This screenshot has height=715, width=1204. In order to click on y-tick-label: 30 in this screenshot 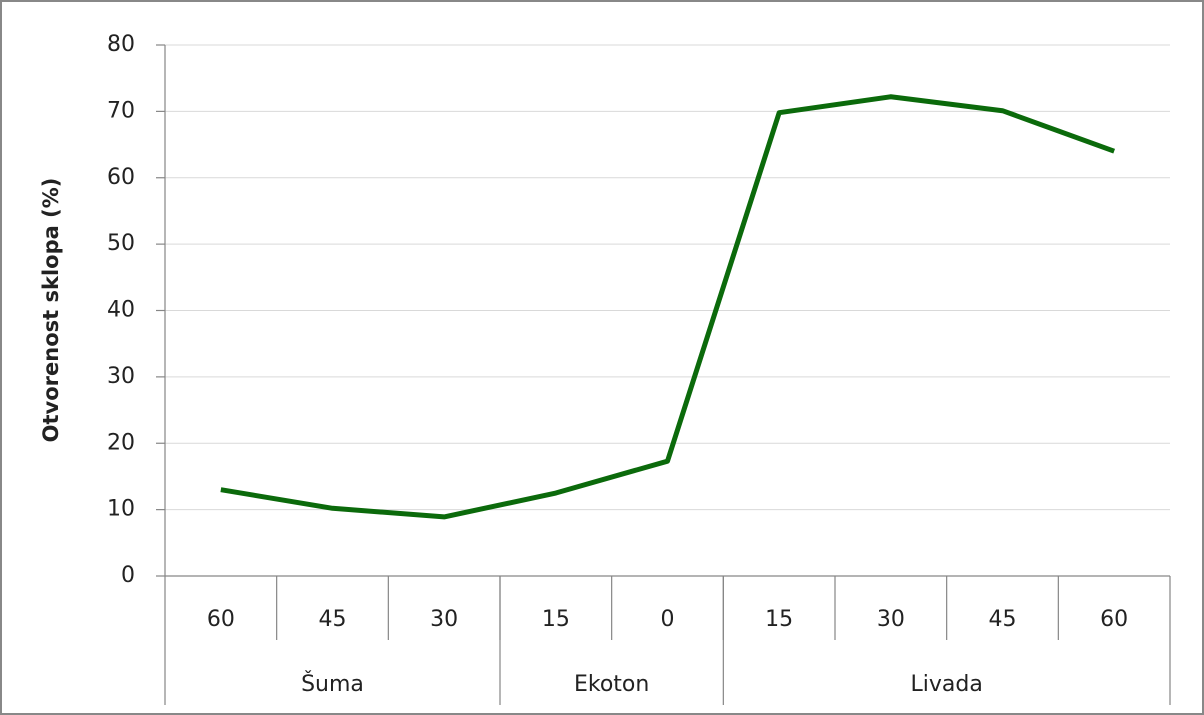, I will do `click(121, 376)`.